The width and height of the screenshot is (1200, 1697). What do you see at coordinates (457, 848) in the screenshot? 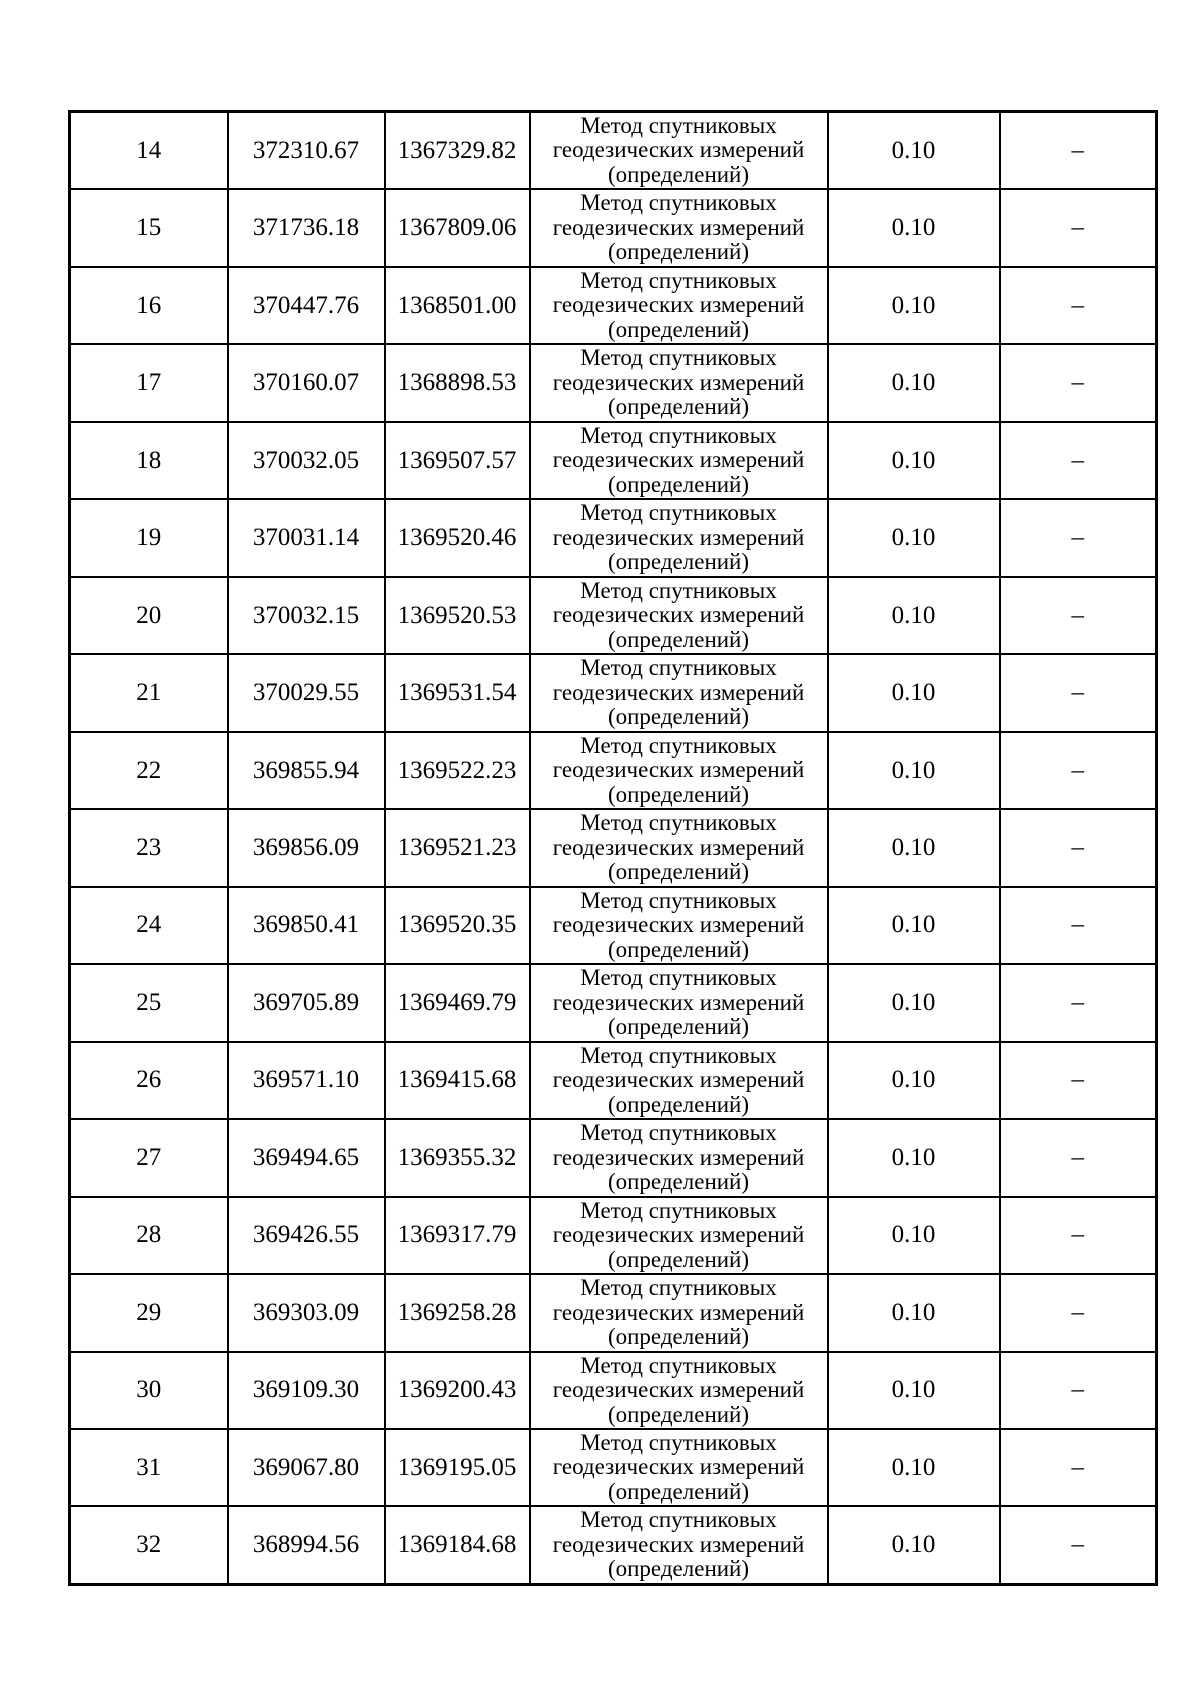
I see `cell-y-coordinate: 1369521.23` at bounding box center [457, 848].